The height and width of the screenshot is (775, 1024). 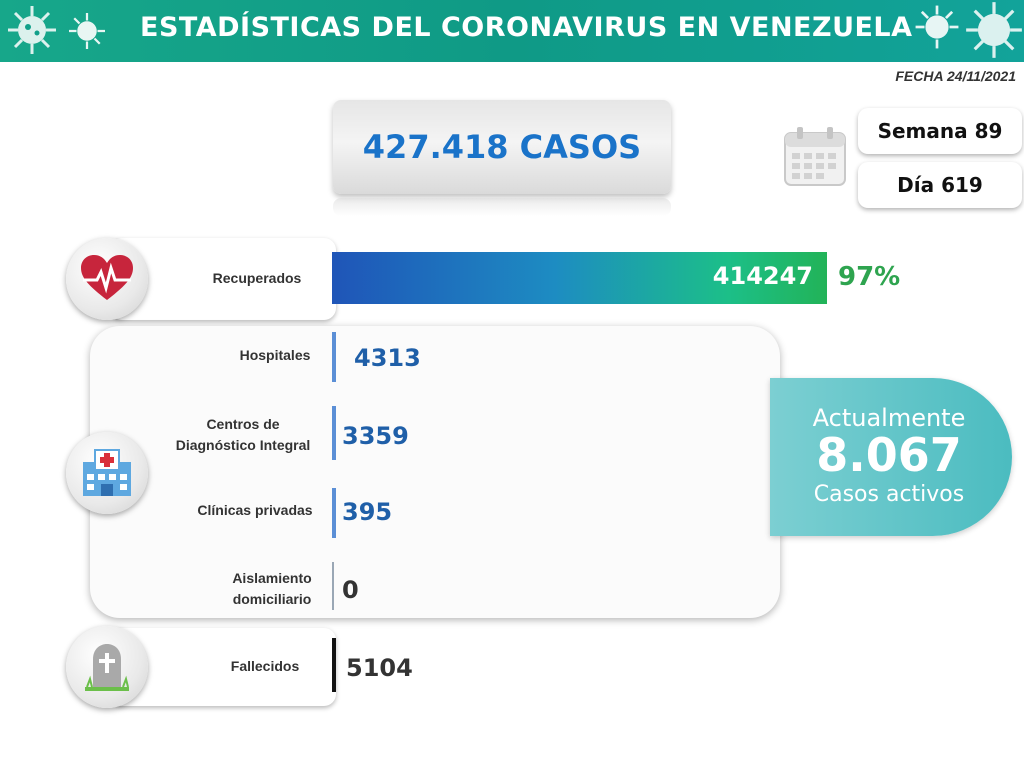 I want to click on active-cases-card: Actualmente 8.067 Casos activos, so click(x=891, y=457).